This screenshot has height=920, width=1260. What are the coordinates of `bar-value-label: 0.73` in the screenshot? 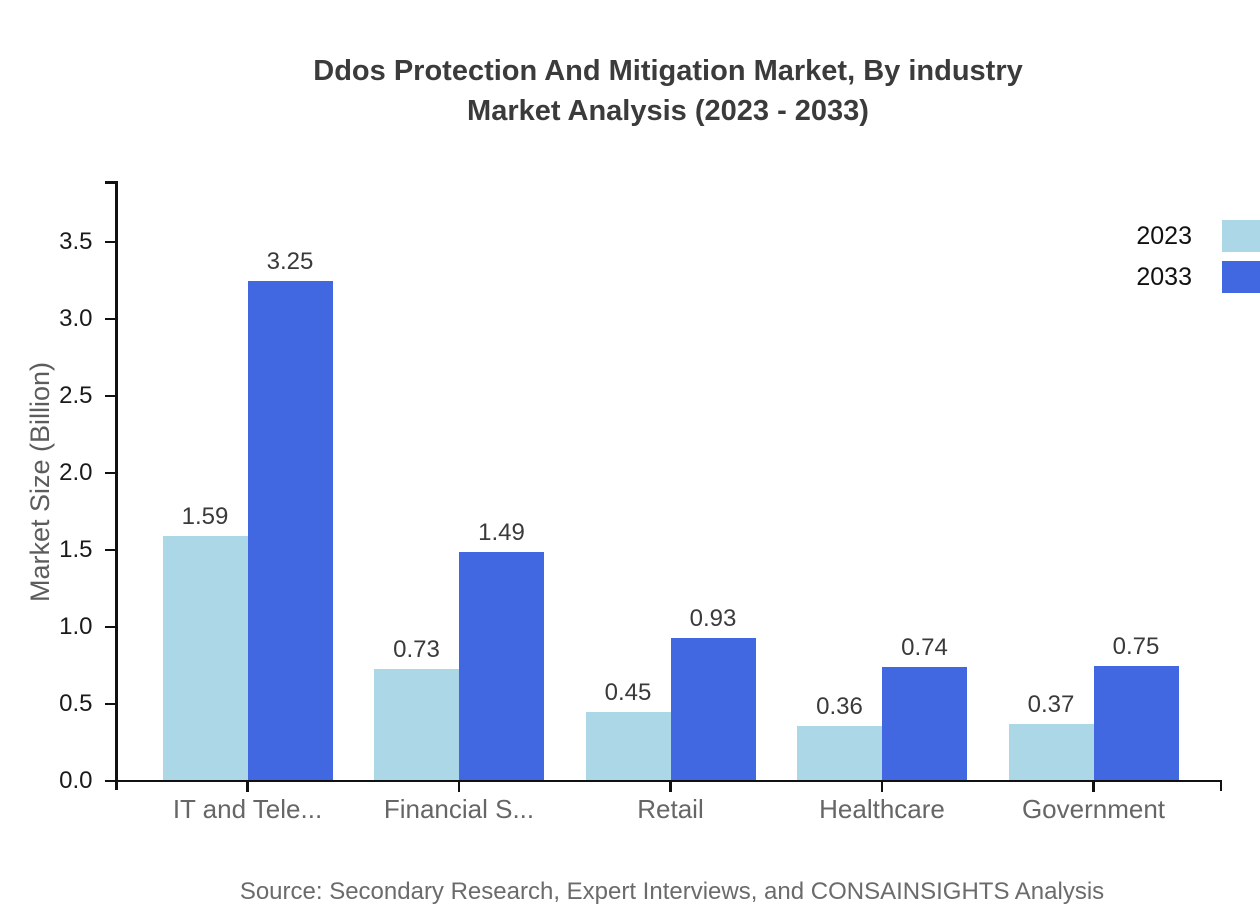 It's located at (416, 649).